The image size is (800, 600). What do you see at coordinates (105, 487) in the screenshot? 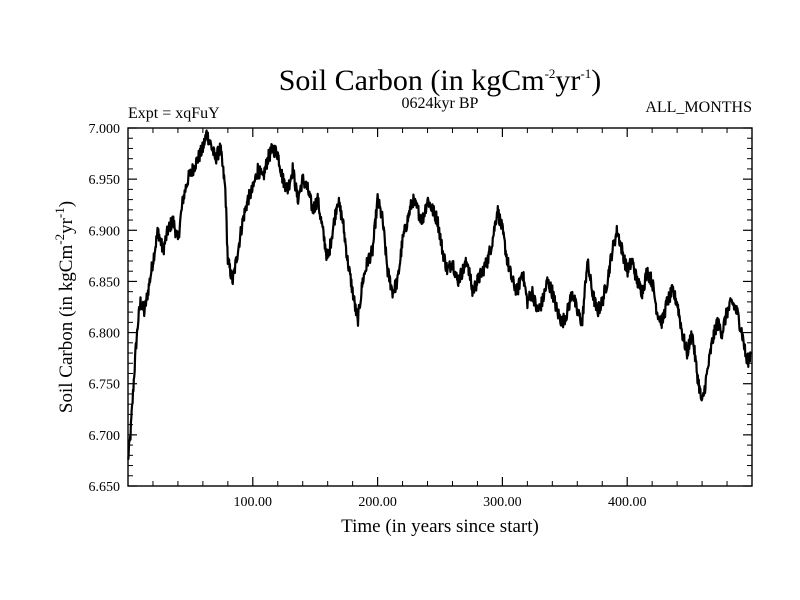
I see `y-tick-label: 6.650` at bounding box center [105, 487].